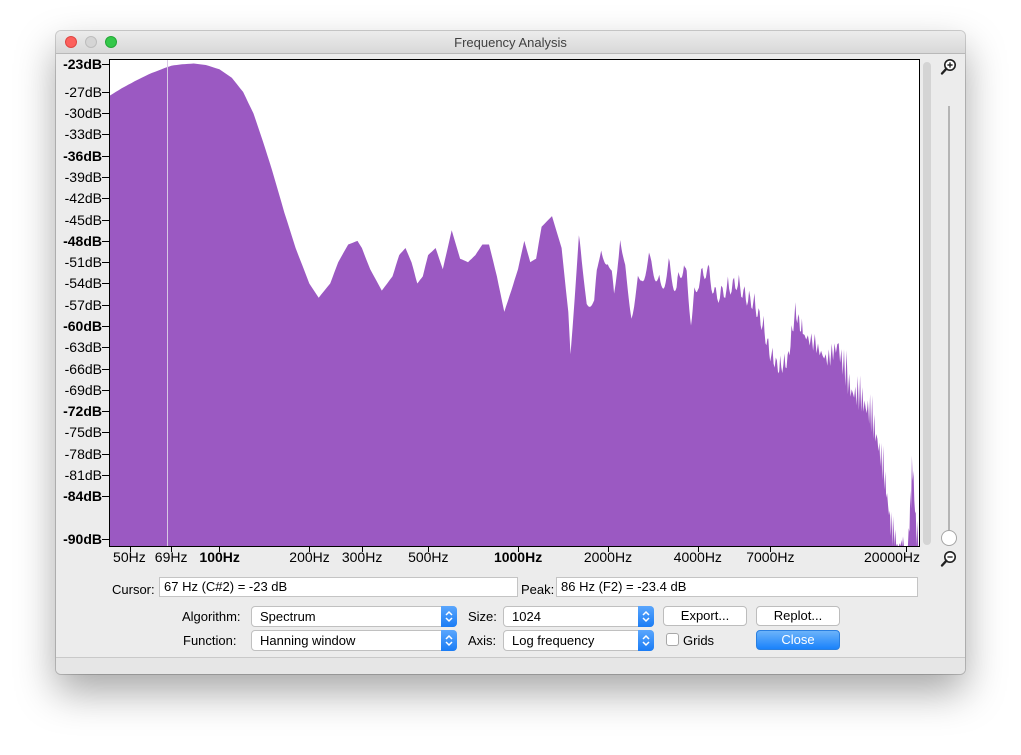 The image size is (1021, 755). Describe the element at coordinates (699, 640) in the screenshot. I see `grids-label: Grids` at that location.